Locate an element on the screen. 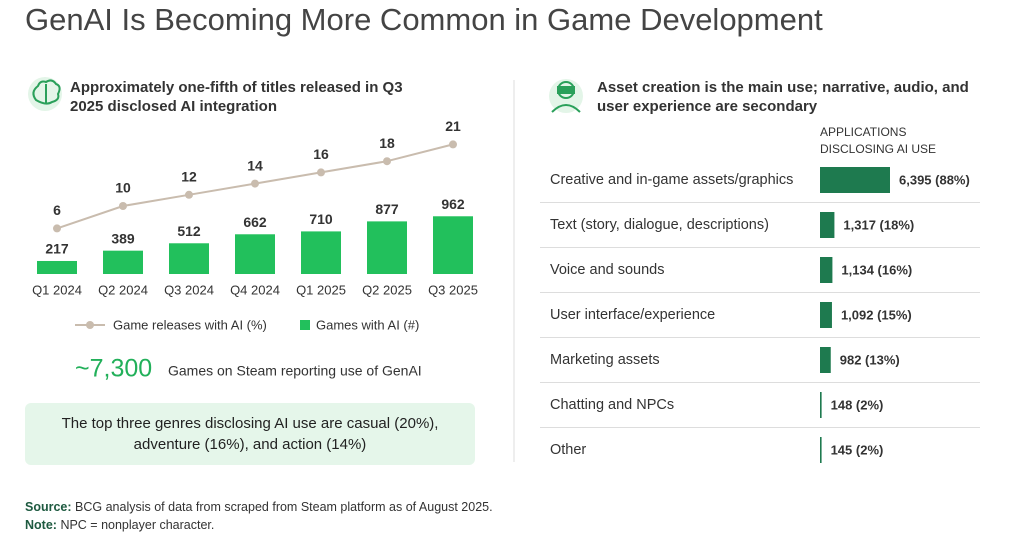 The image size is (1024, 553). source-label: Source: is located at coordinates (48, 507).